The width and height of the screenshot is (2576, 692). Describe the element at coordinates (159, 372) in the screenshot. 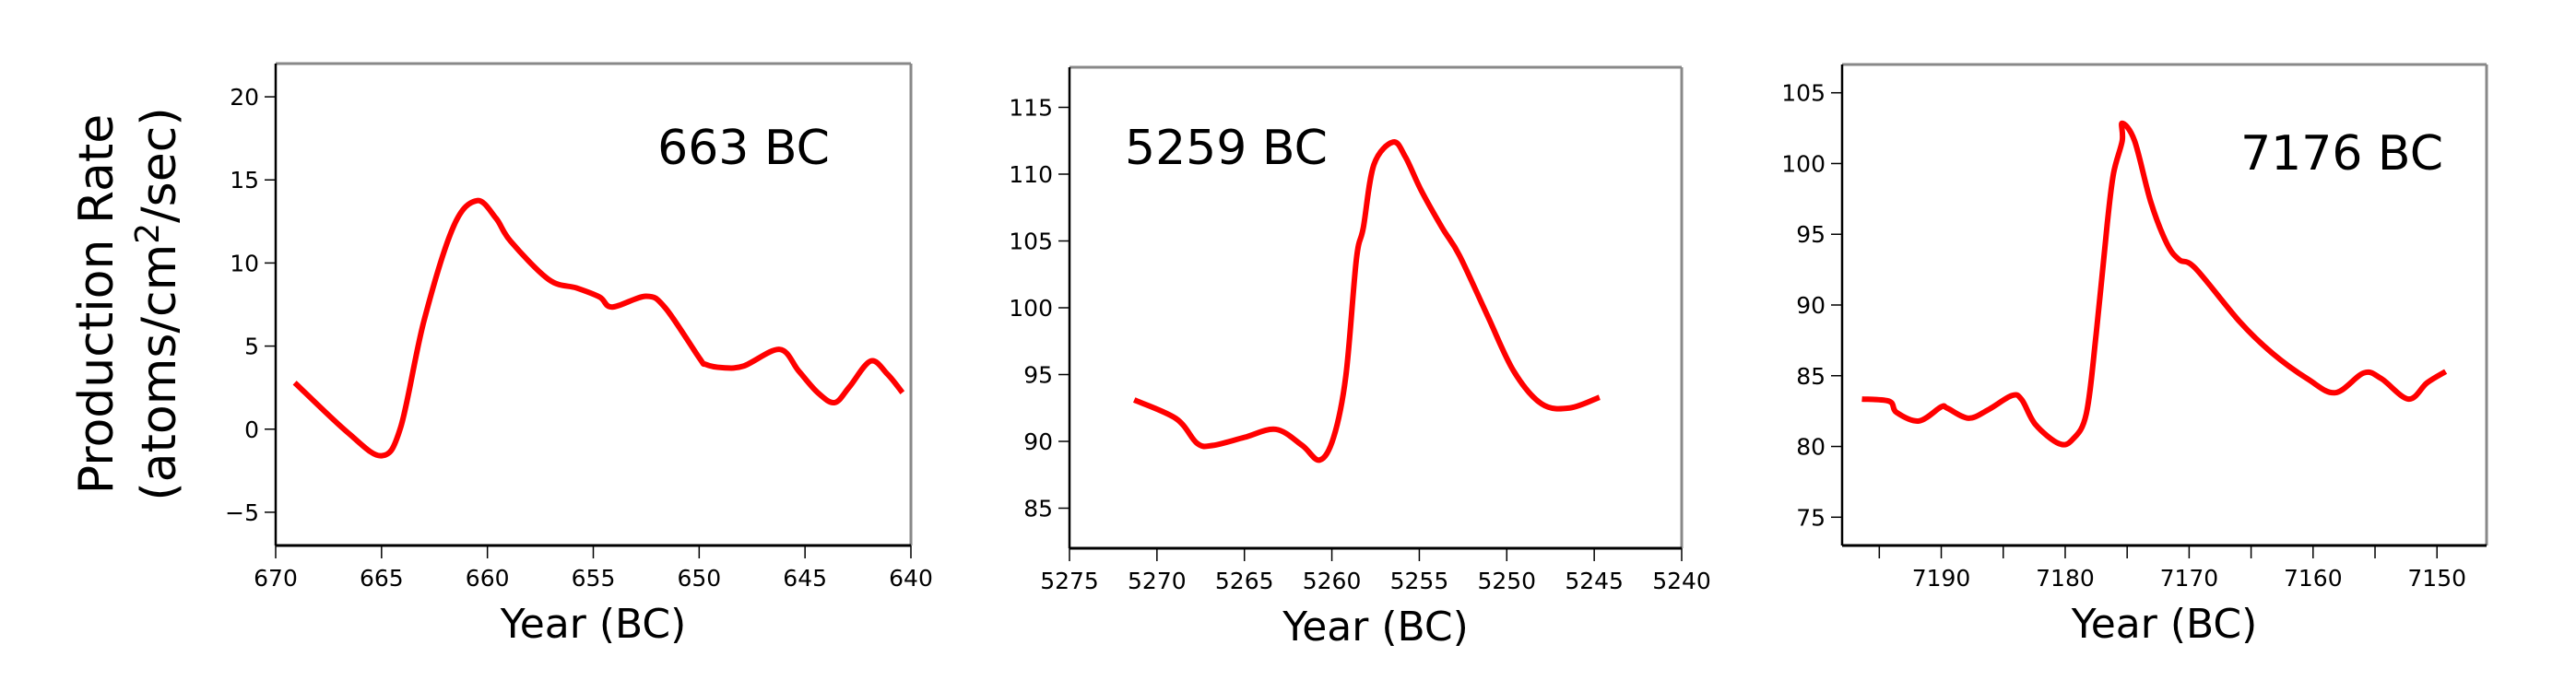

I see `y-axis-units-pre: (atoms/cm` at that location.